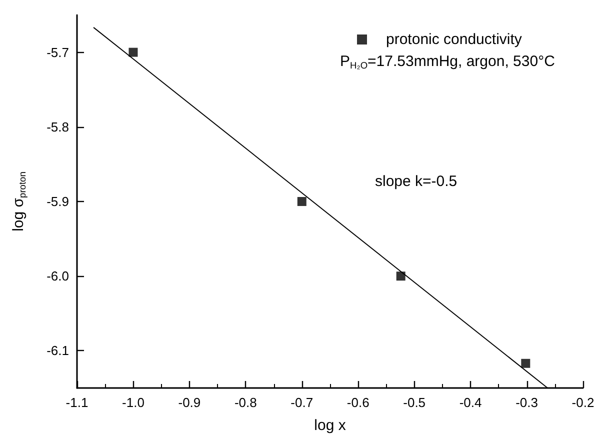 This screenshot has width=604, height=446. I want to click on x-axis-title: log x, so click(330, 425).